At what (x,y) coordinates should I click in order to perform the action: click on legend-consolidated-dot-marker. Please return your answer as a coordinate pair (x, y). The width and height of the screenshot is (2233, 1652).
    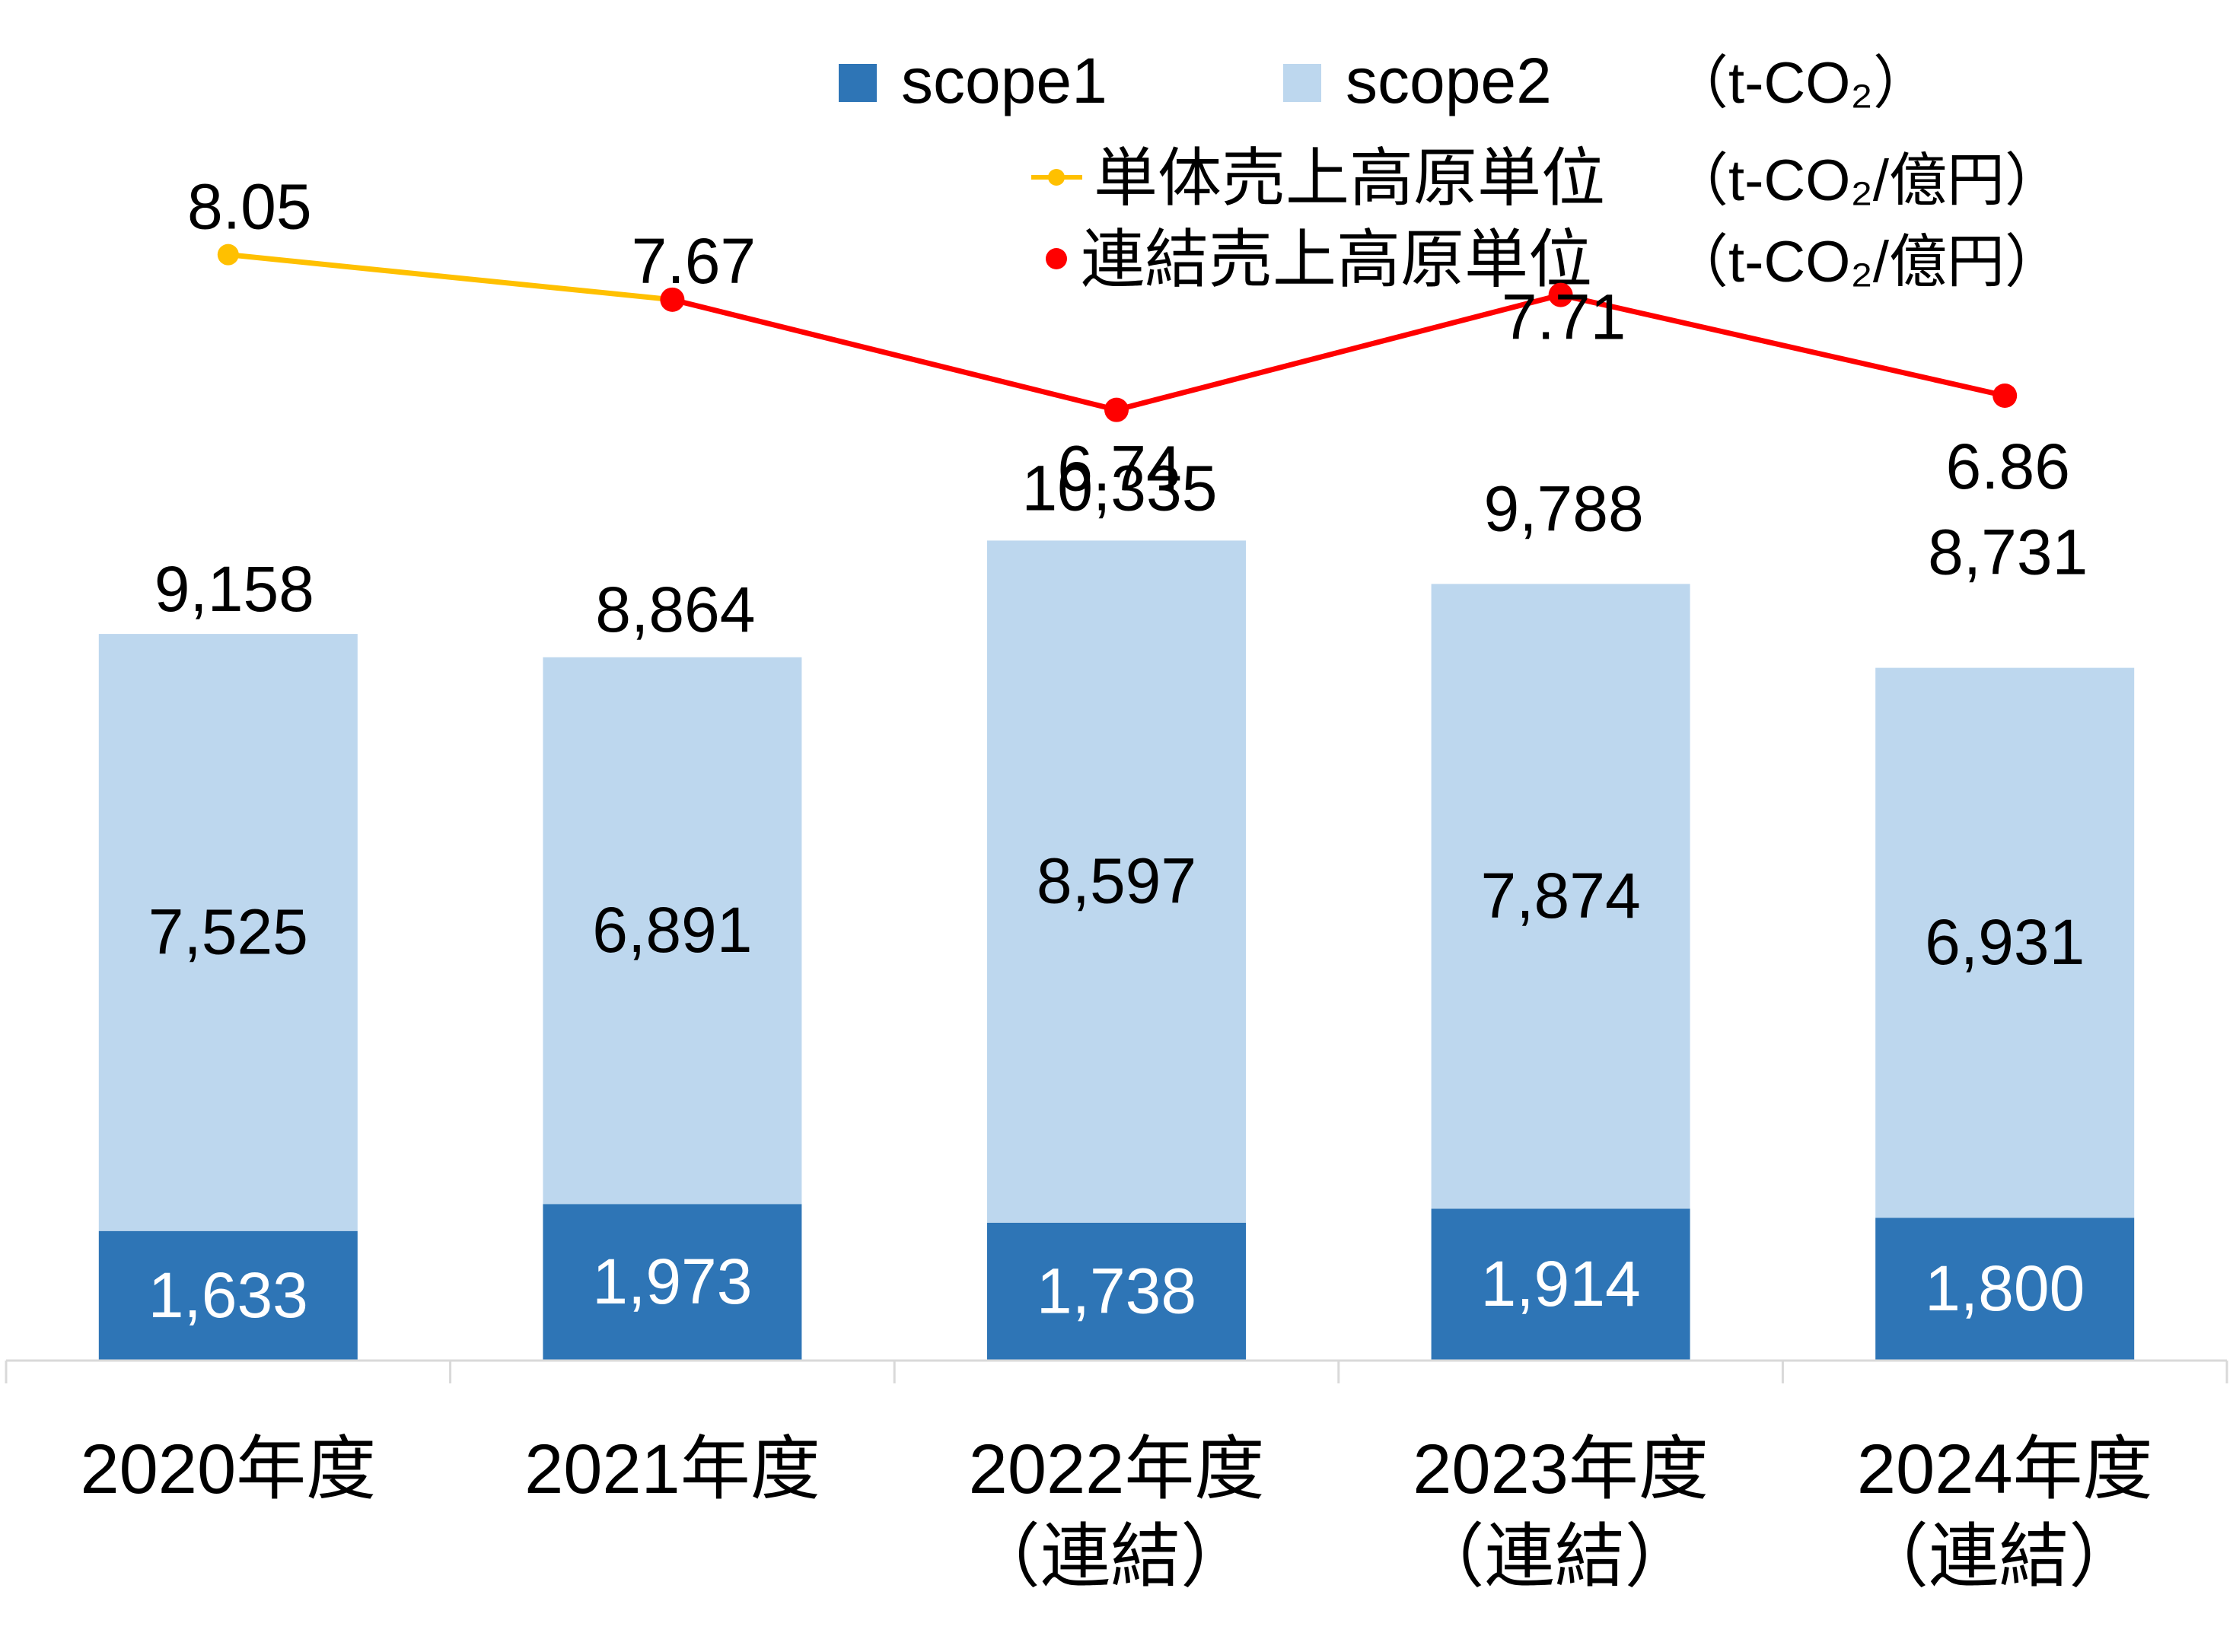
    Looking at the image, I should click on (1056, 258).